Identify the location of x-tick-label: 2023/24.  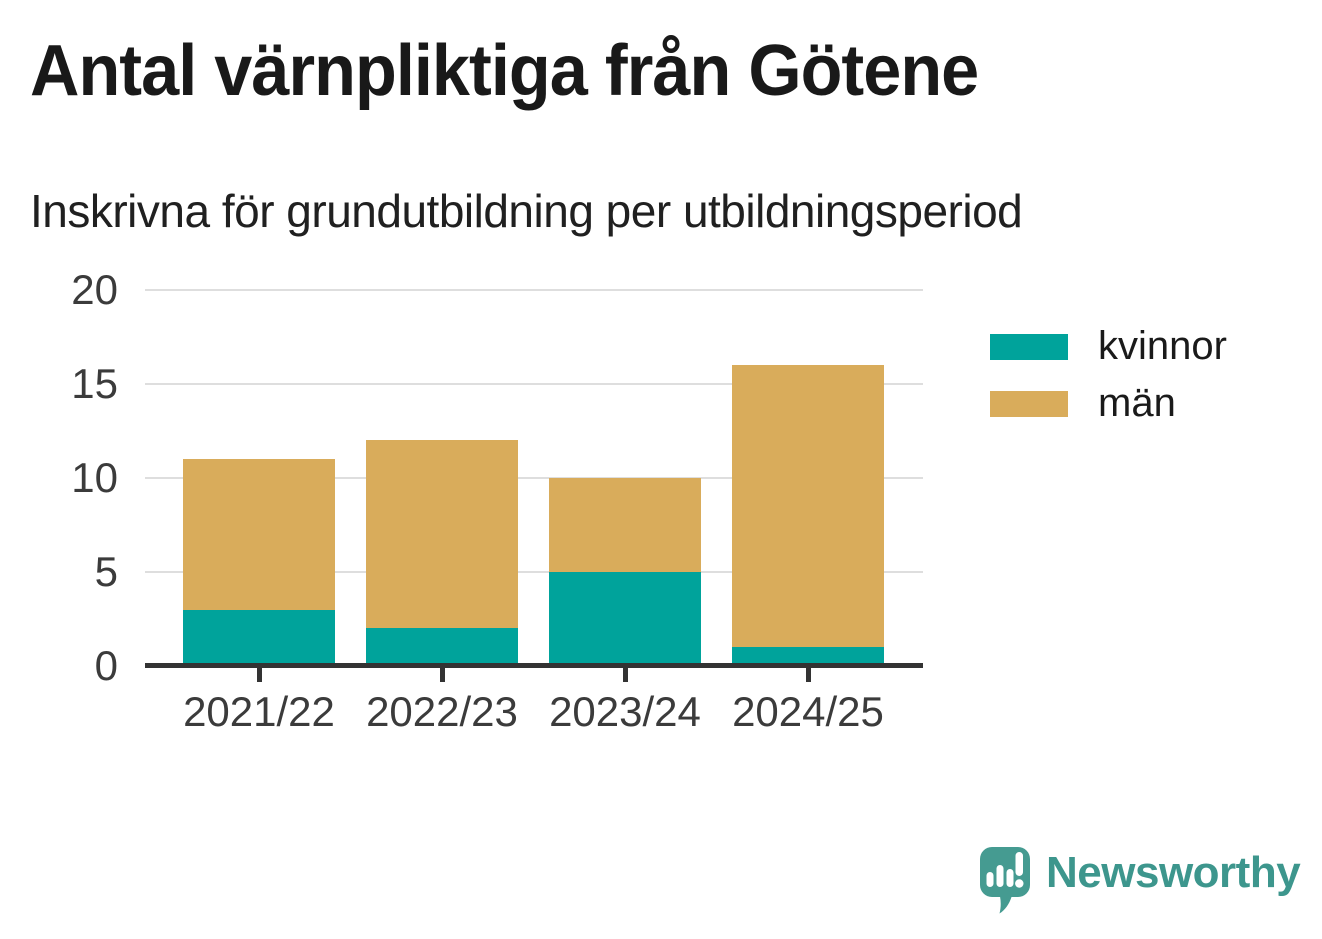
(625, 711).